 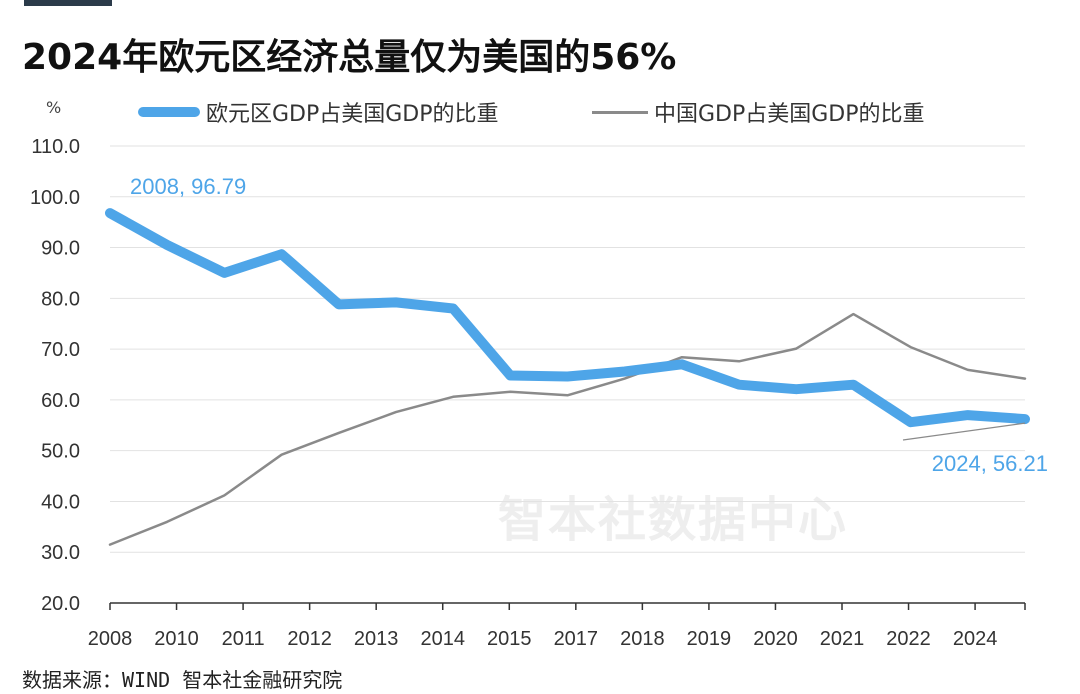 I want to click on x-tick-label: 2012, so click(x=309, y=639).